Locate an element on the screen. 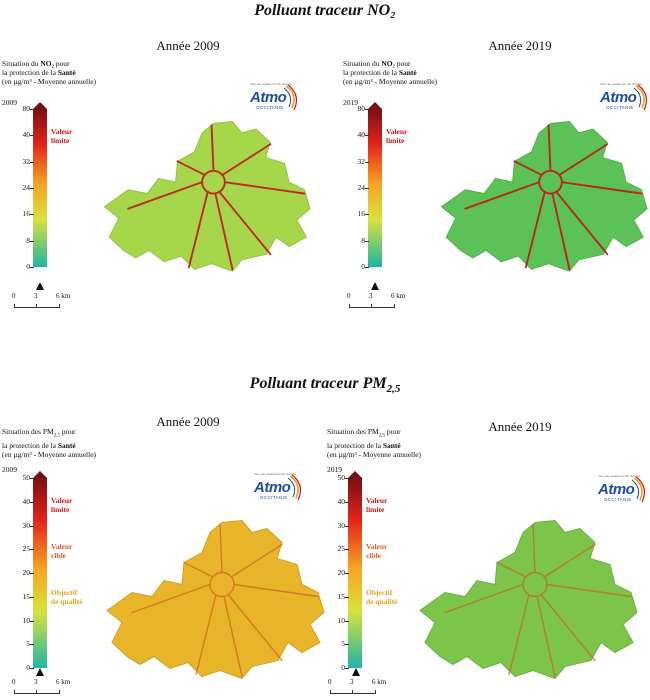 This screenshot has height=700, width=650. scale-tick-label: 32 is located at coordinates (361, 161).